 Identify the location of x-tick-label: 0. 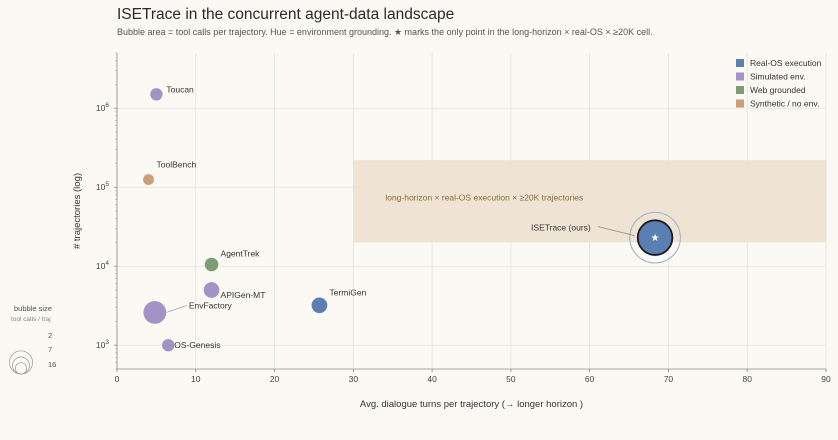
(117, 379).